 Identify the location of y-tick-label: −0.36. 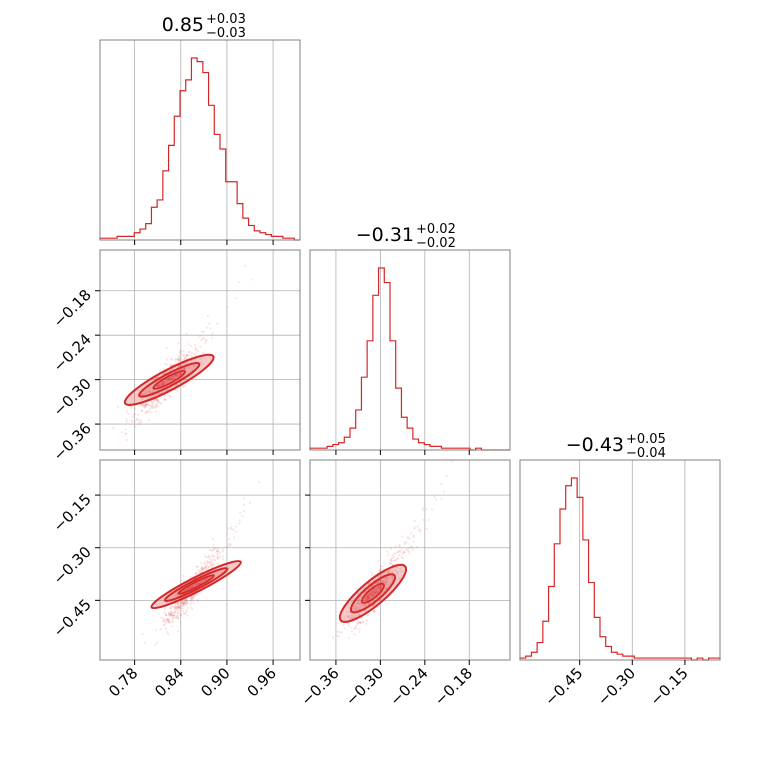
(72, 441).